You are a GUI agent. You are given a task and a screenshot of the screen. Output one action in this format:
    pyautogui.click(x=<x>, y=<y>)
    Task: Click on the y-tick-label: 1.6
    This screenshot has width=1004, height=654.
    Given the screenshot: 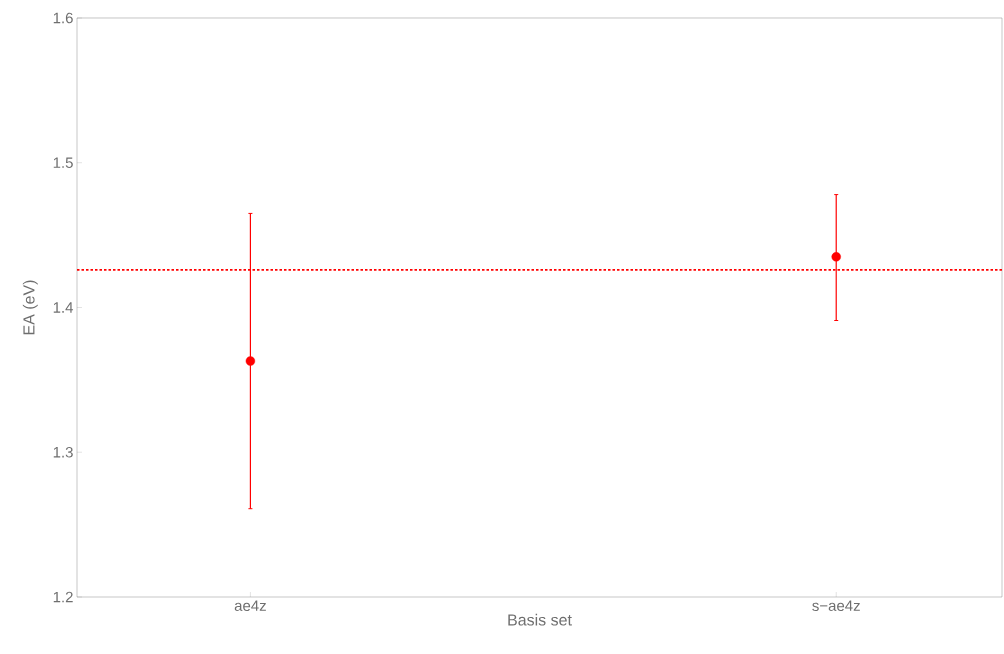 What is the action you would take?
    pyautogui.click(x=63, y=18)
    